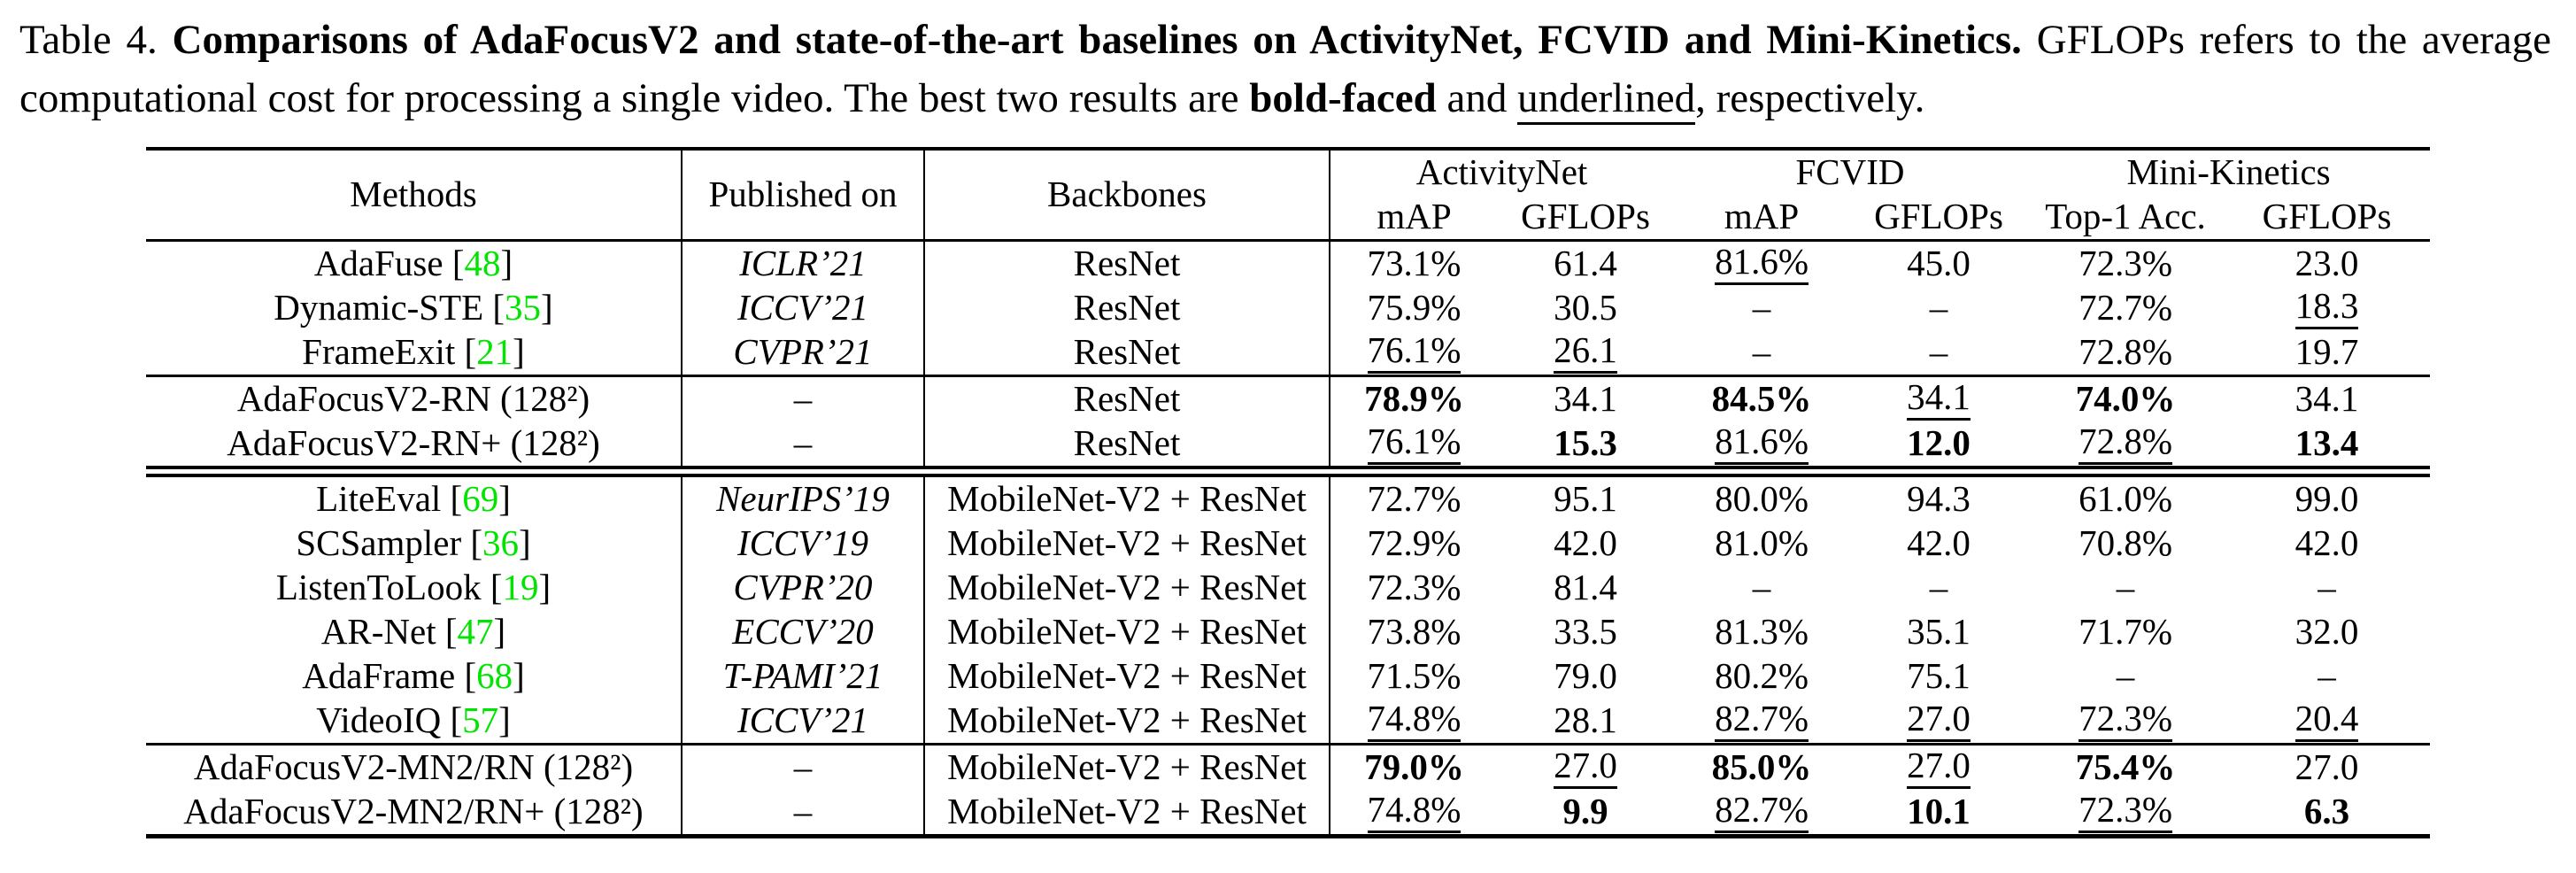 The width and height of the screenshot is (2576, 873). I want to click on value-text: 32.0, so click(2326, 632).